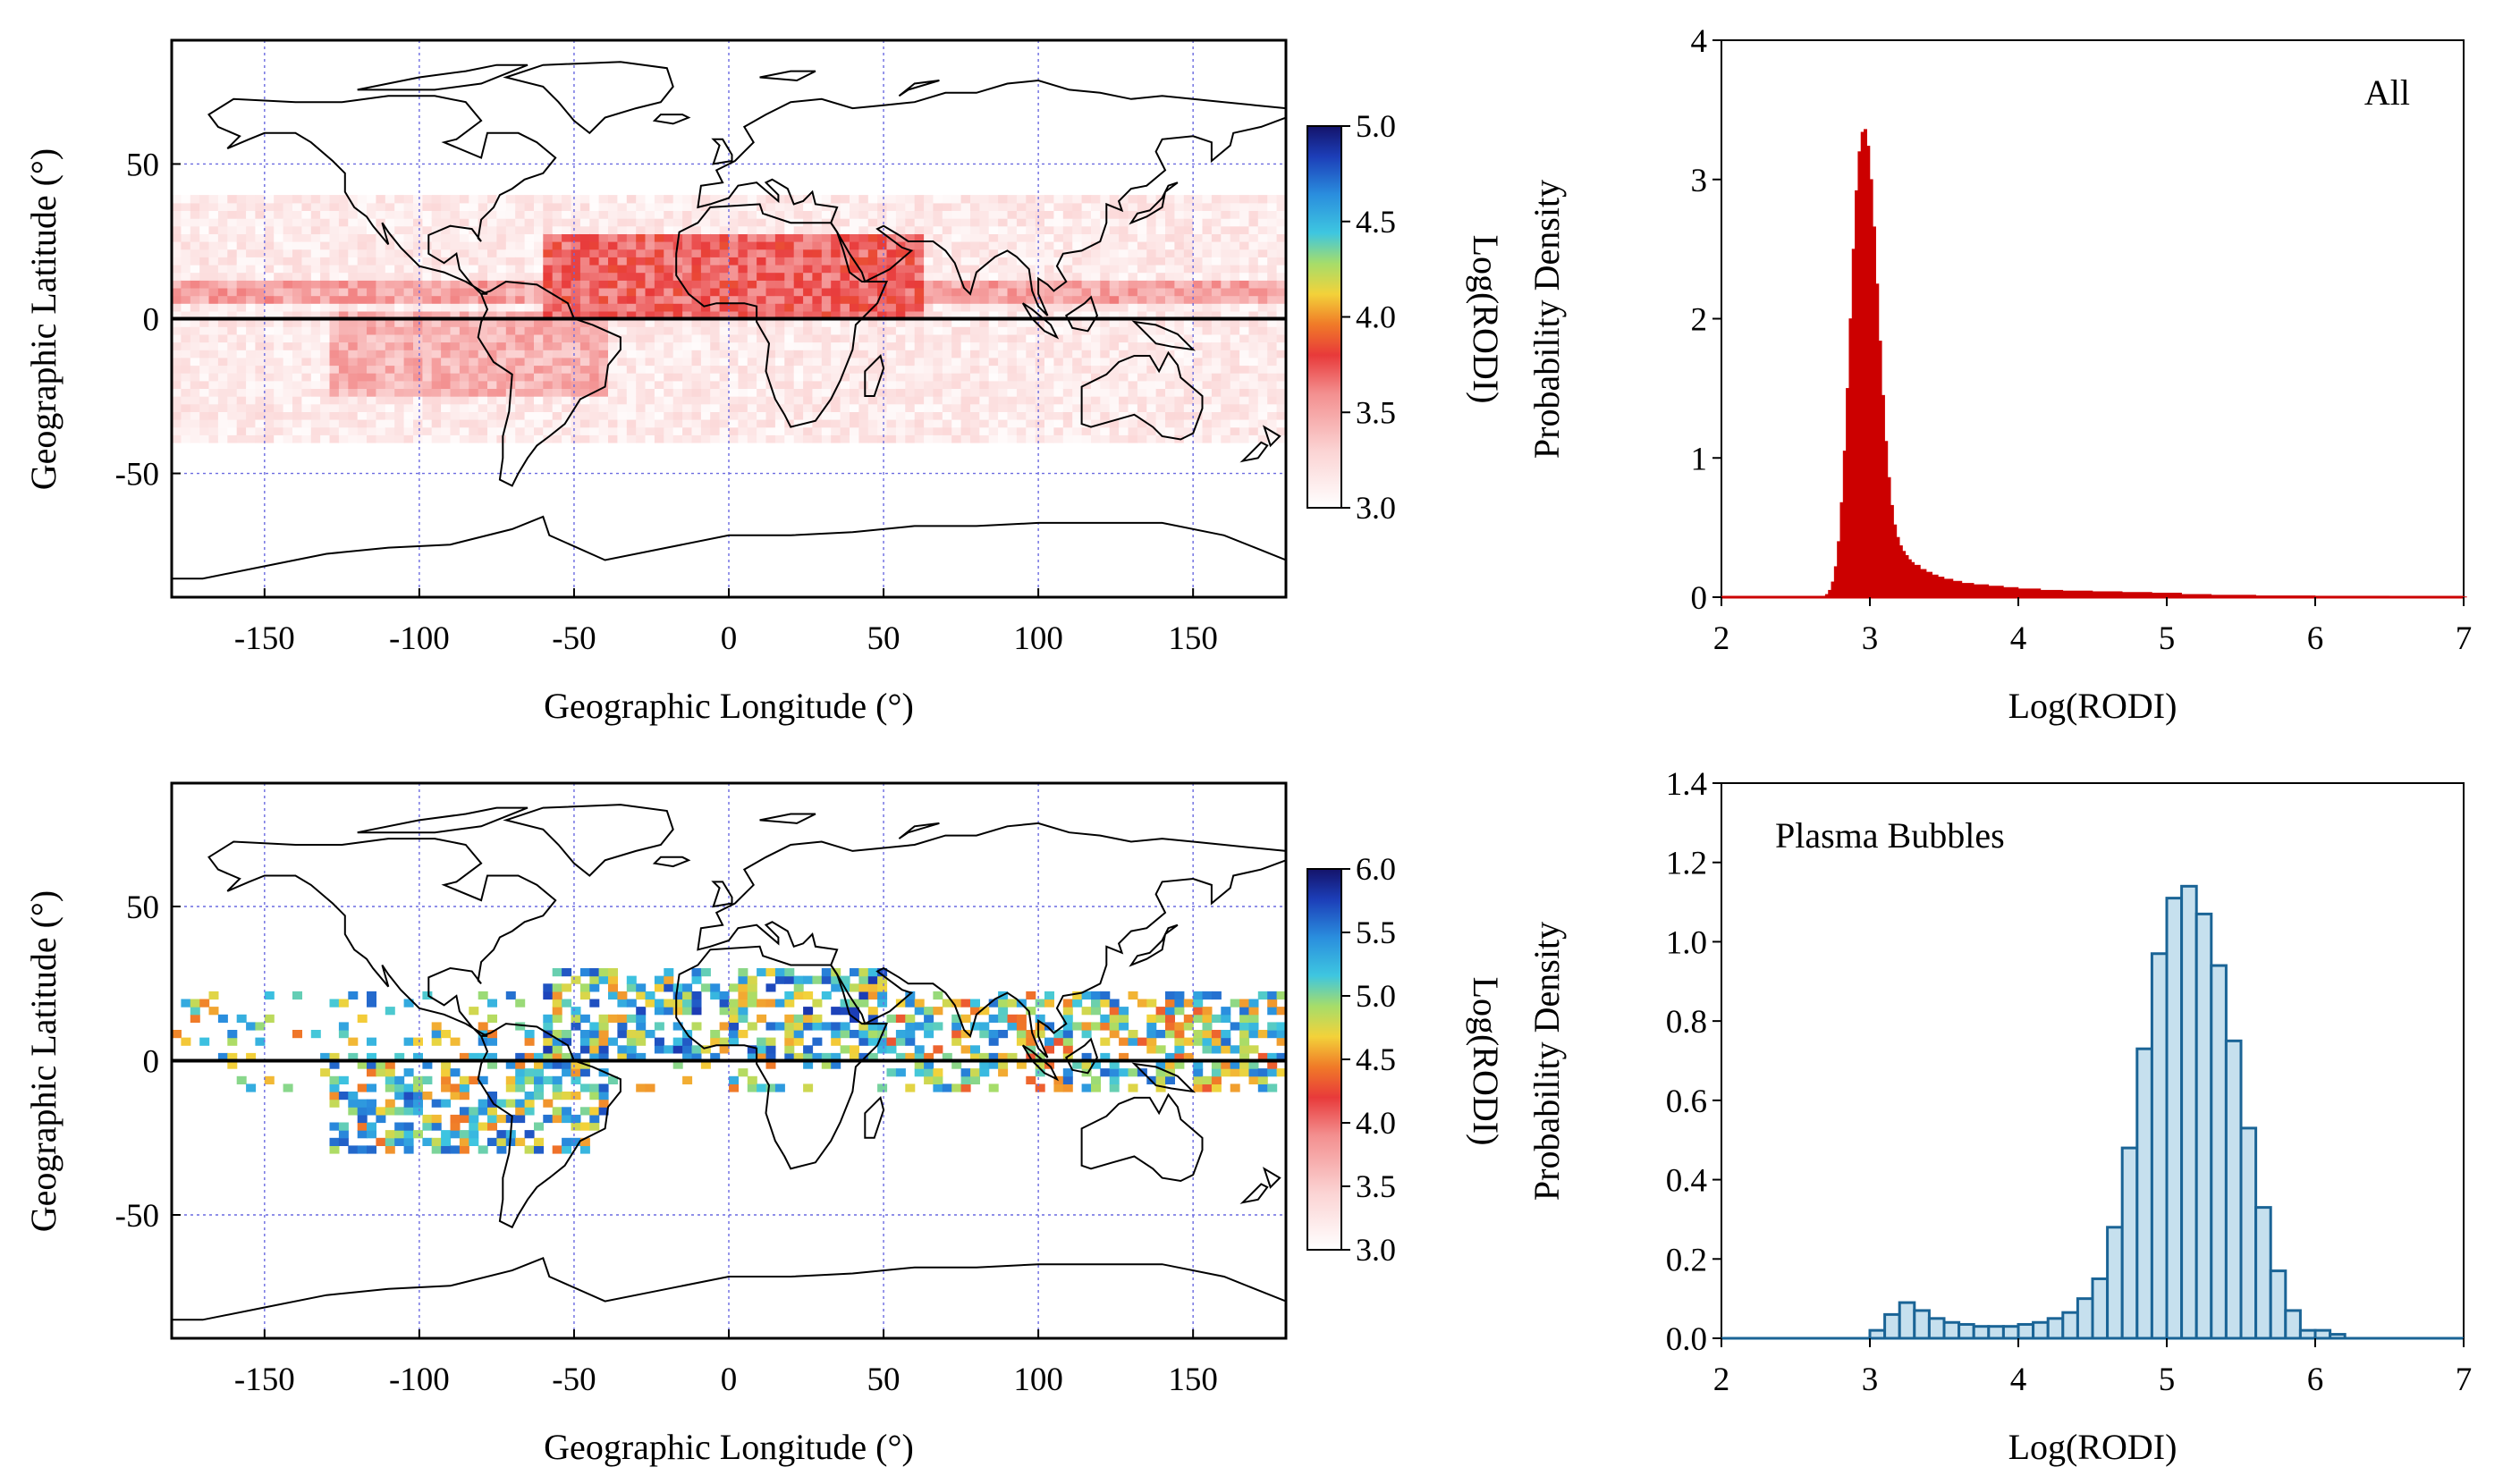 Image resolution: width=2503 pixels, height=1484 pixels. I want to click on x-tick-label: 5, so click(2168, 1380).